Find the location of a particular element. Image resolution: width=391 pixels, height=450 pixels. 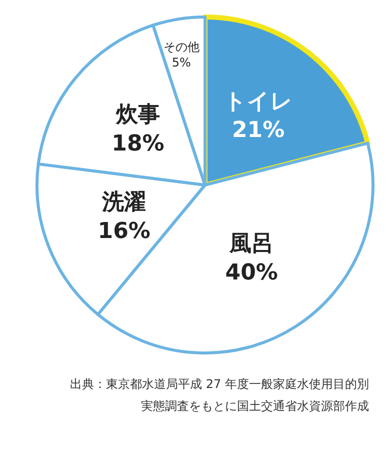

slice-label: 炊事 is located at coordinates (137, 115).